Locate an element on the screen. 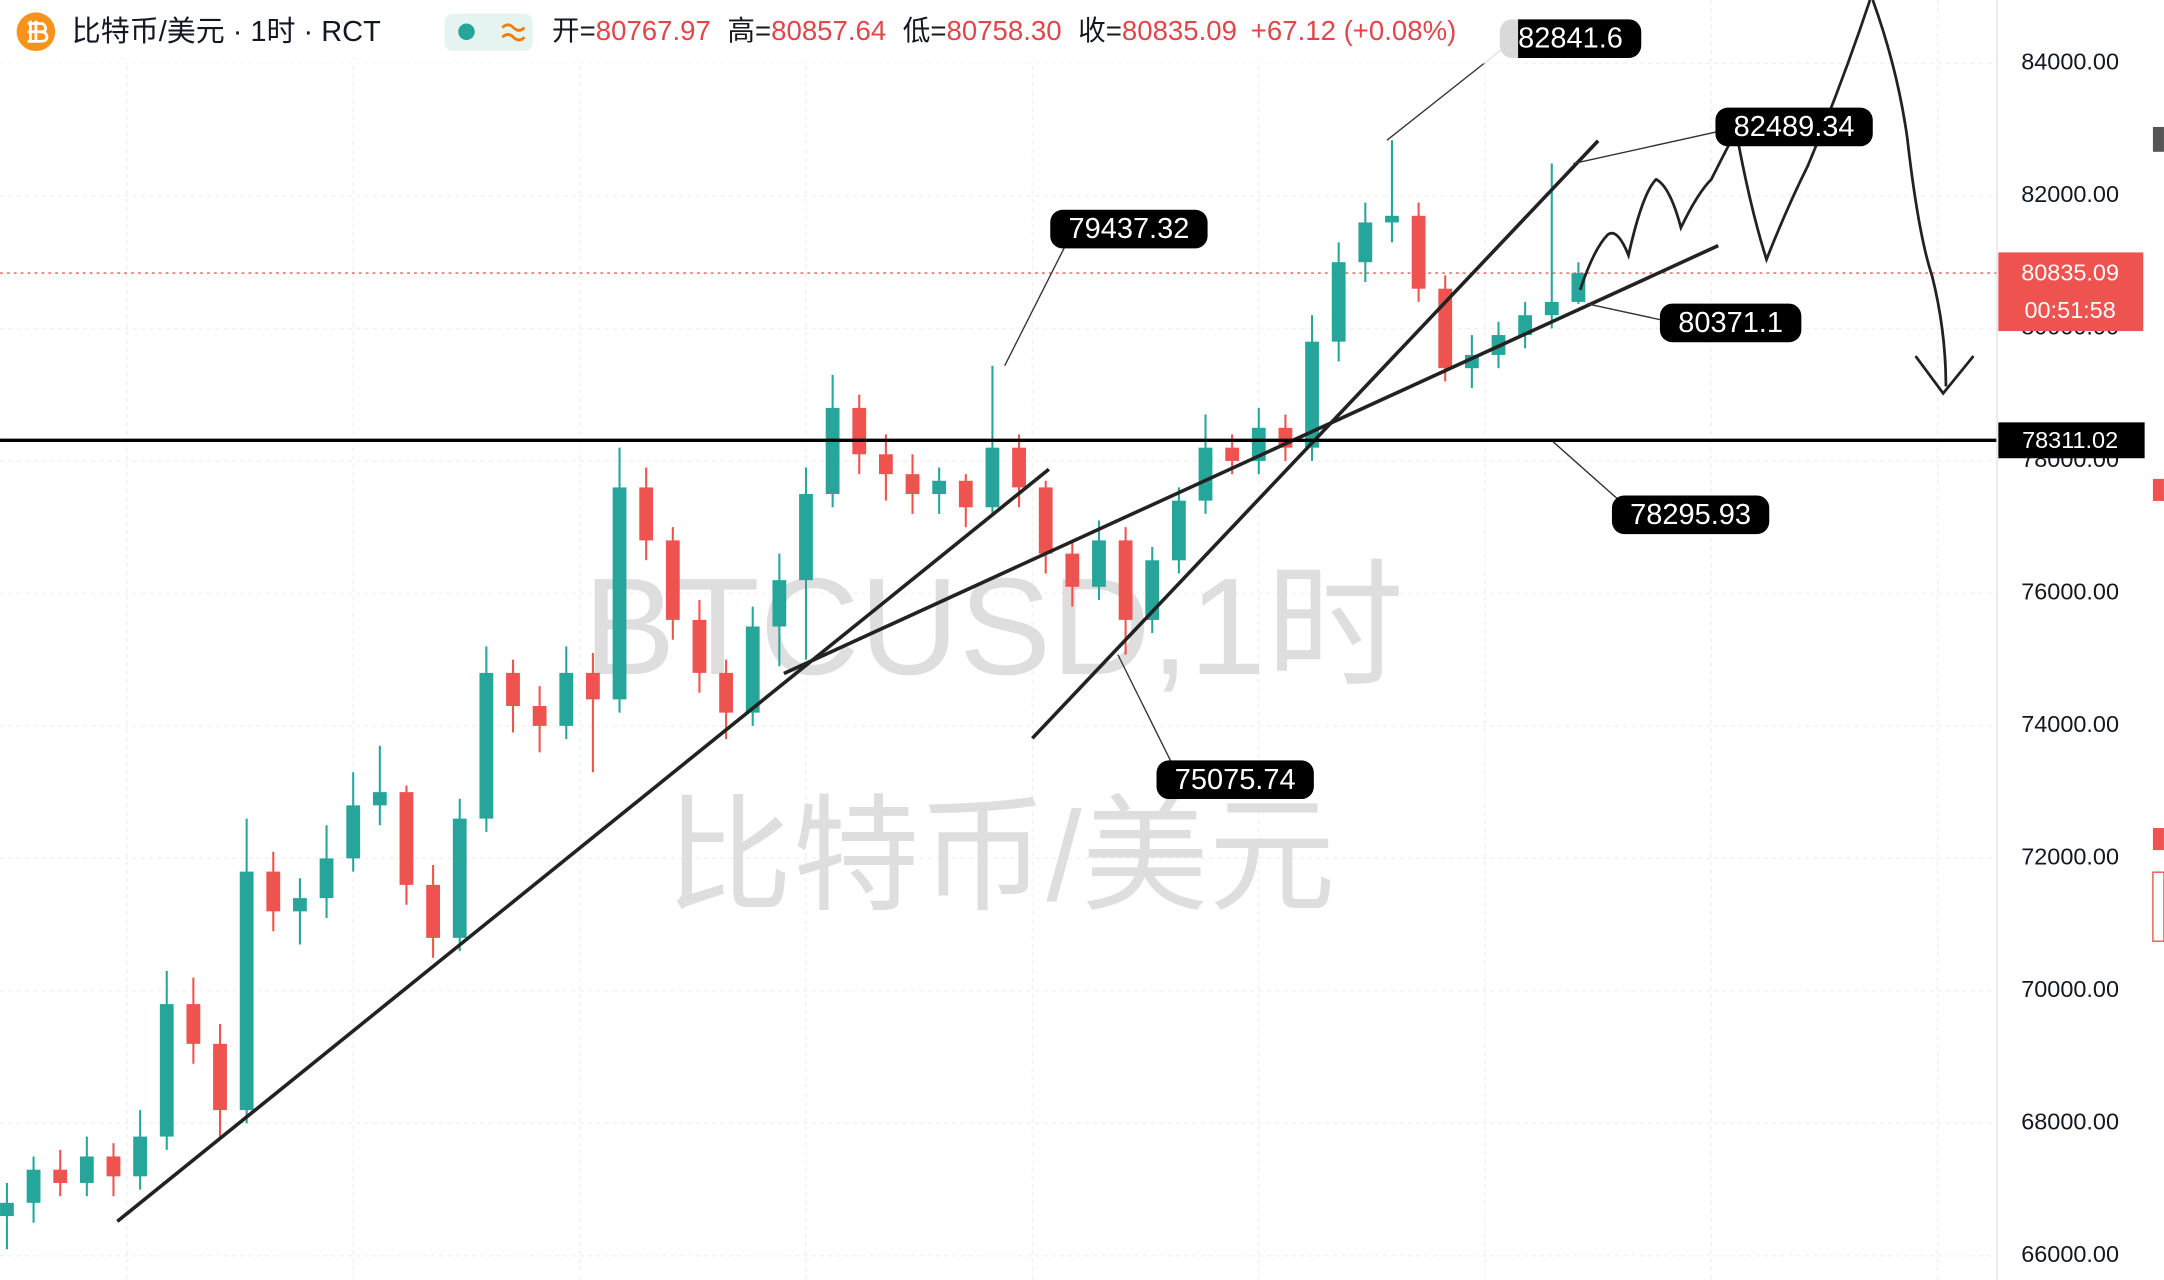 The height and width of the screenshot is (1280, 2164). callout-label: 82841.6 is located at coordinates (1570, 39).